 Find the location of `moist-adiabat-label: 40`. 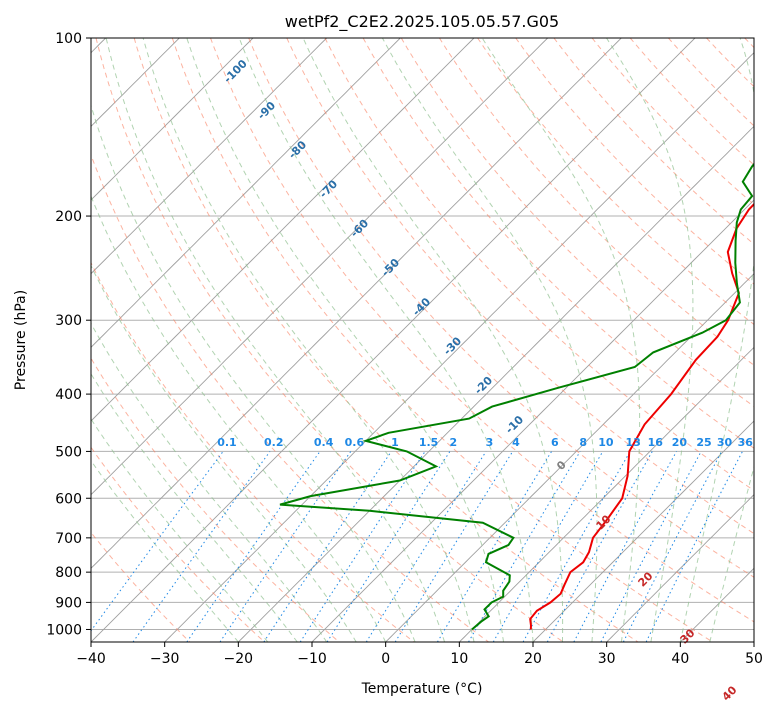

moist-adiabat-label: 40 is located at coordinates (730, 693).